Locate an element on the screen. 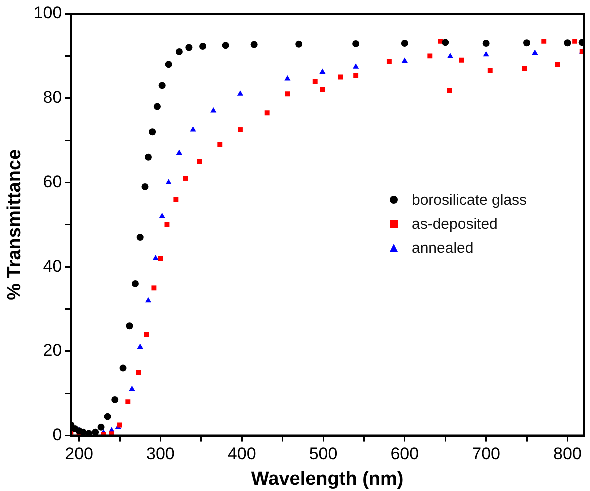 This screenshot has height=491, width=590. legend-label: as-deposited is located at coordinates (455, 224).